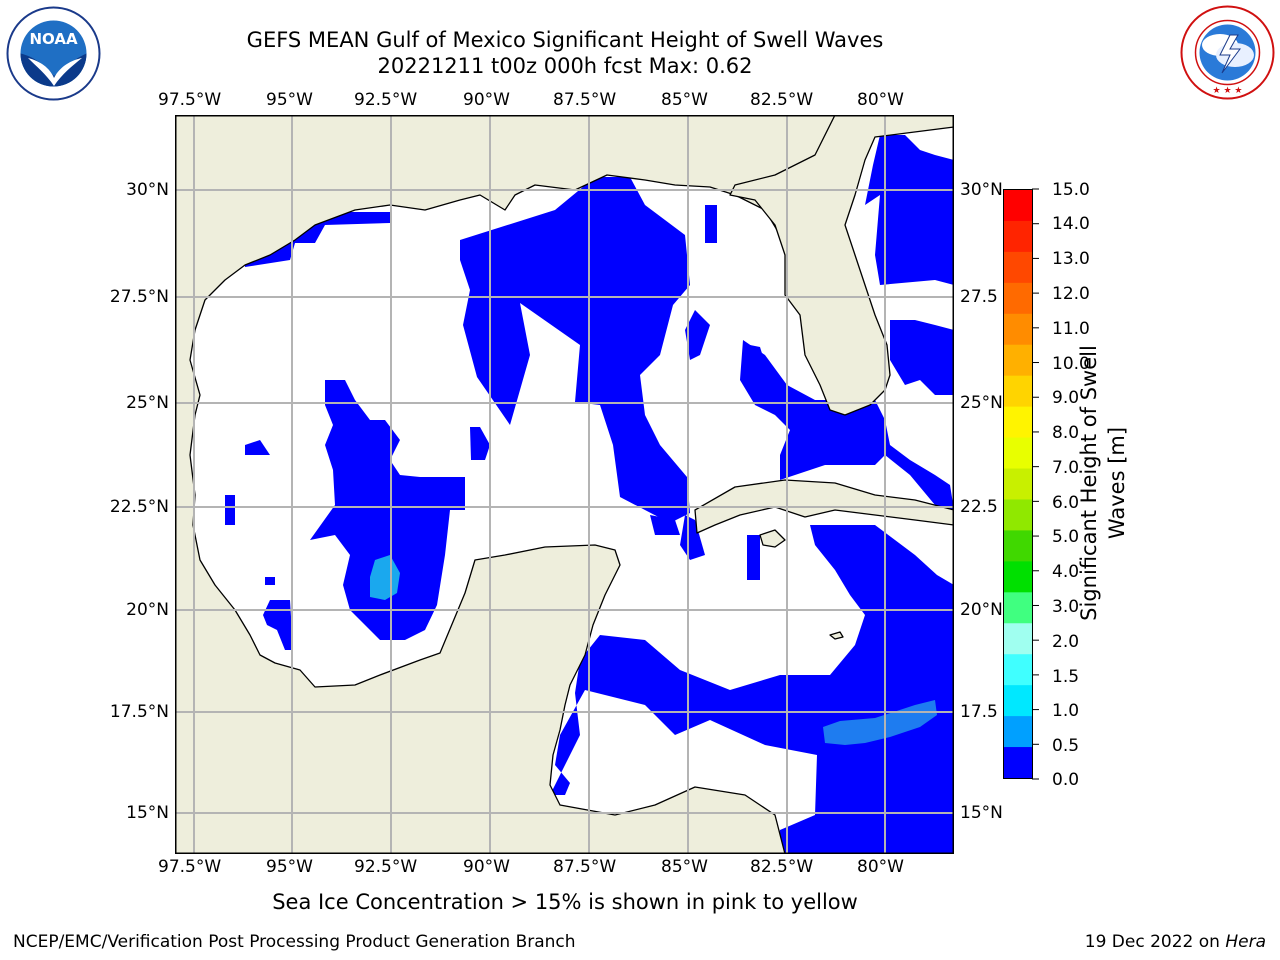 The image size is (1280, 960). I want to click on colorbar-tick-label: 11.0, so click(1071, 329).